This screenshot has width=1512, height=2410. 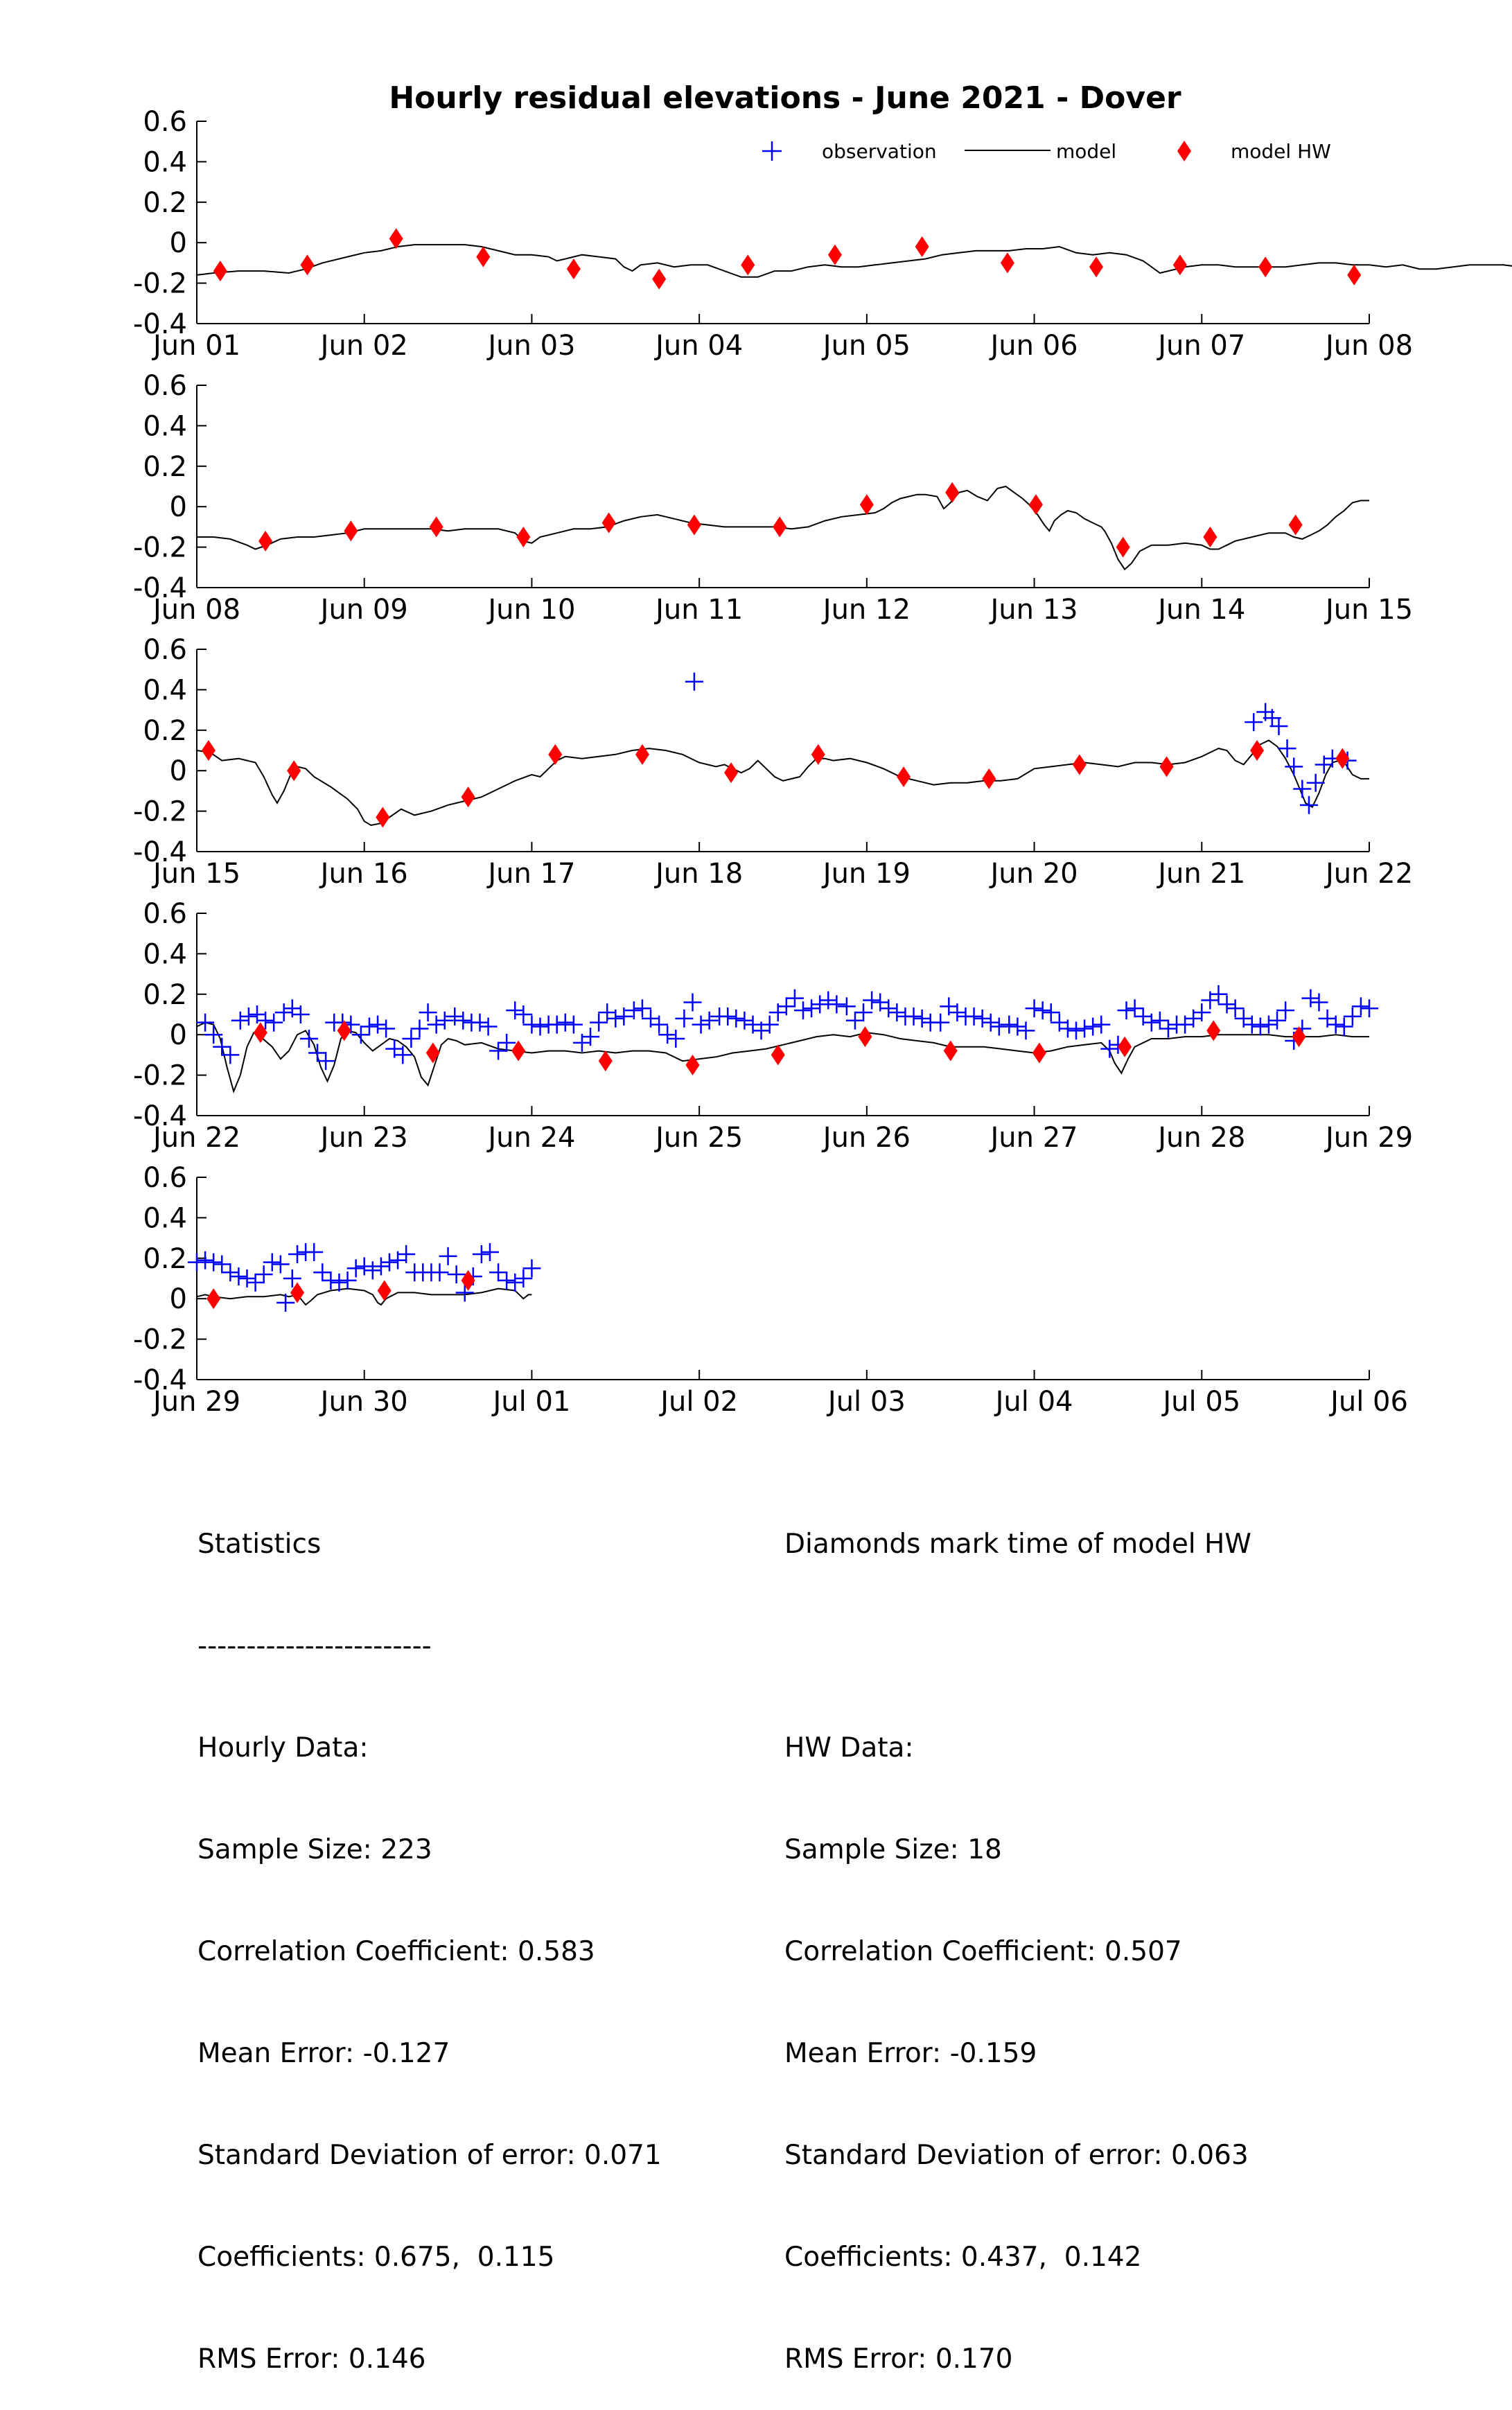 What do you see at coordinates (1033, 610) in the screenshot?
I see `x-tick-label: Jun 13` at bounding box center [1033, 610].